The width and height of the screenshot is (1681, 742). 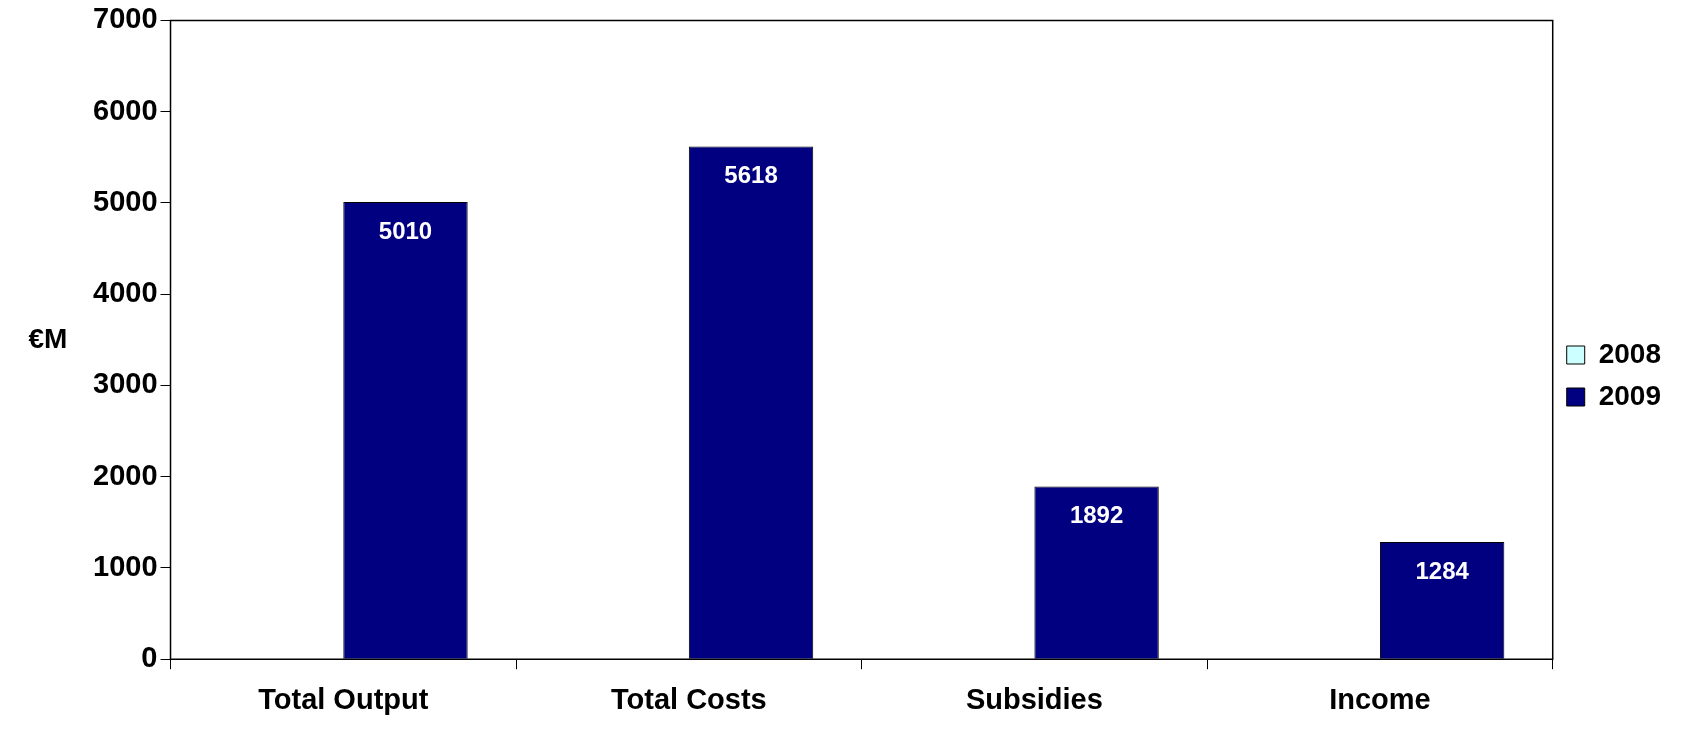 What do you see at coordinates (751, 175) in the screenshot?
I see `data-label: 5618` at bounding box center [751, 175].